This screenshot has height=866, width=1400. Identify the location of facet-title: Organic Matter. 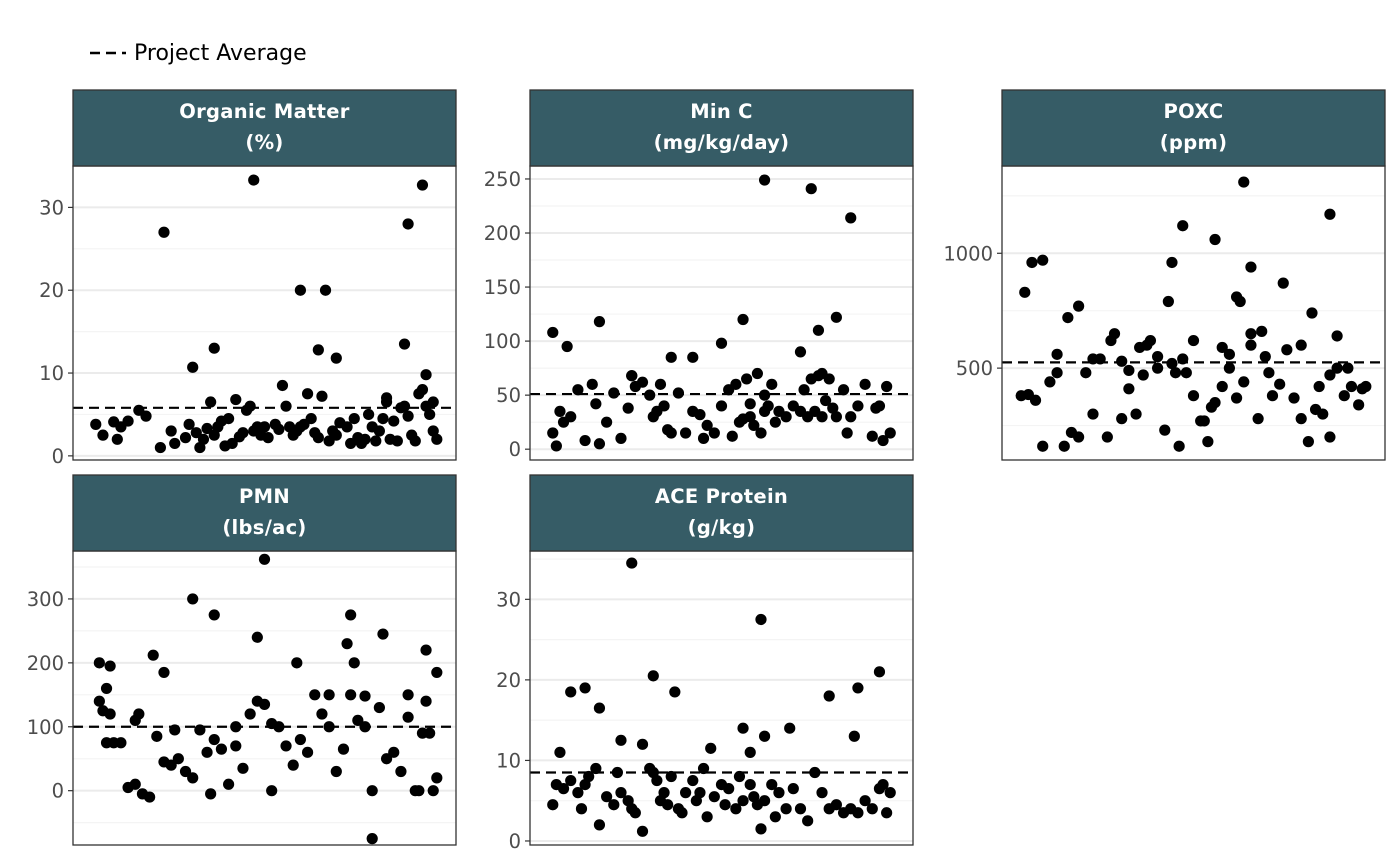
(264, 111).